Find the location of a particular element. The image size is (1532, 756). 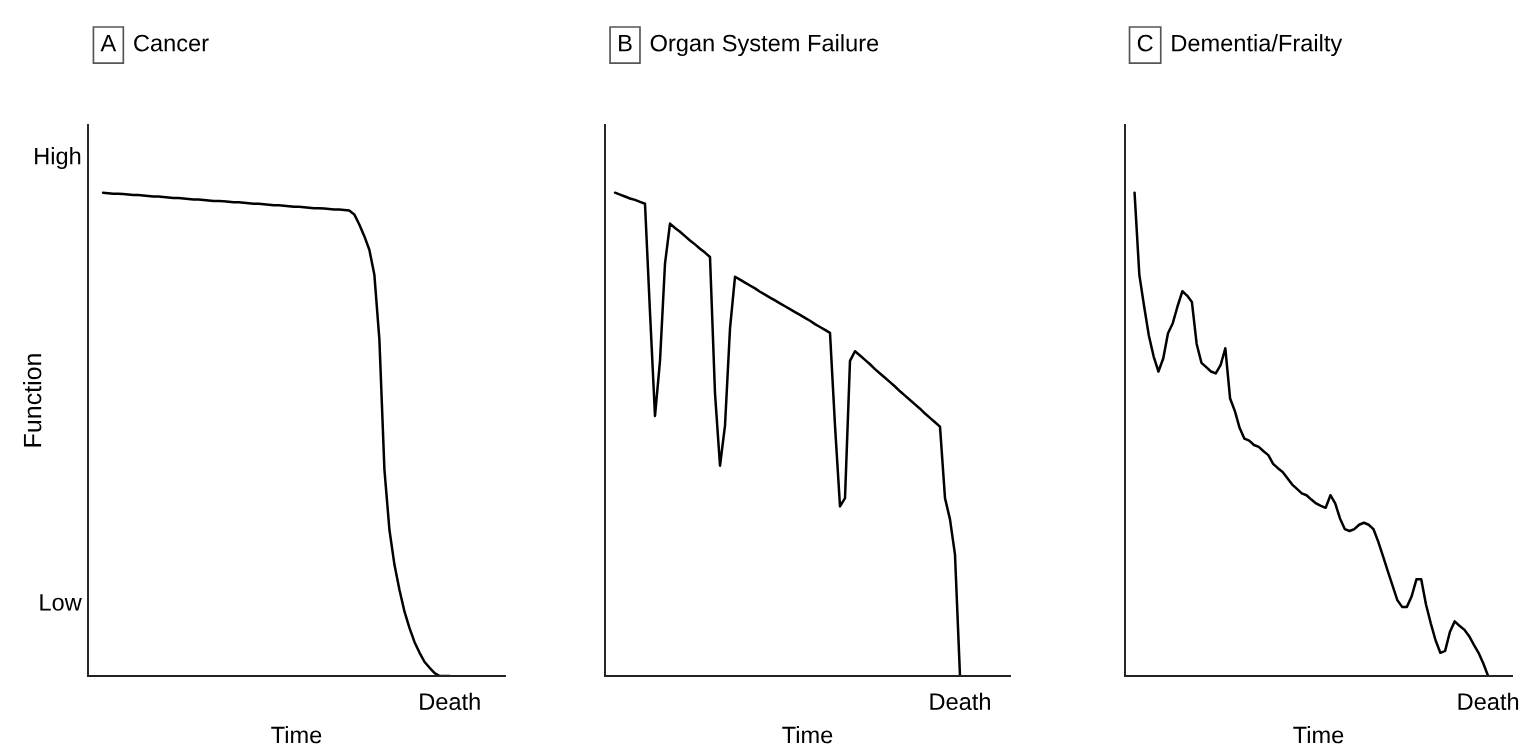

y-axis-title: Function is located at coordinates (32, 400).